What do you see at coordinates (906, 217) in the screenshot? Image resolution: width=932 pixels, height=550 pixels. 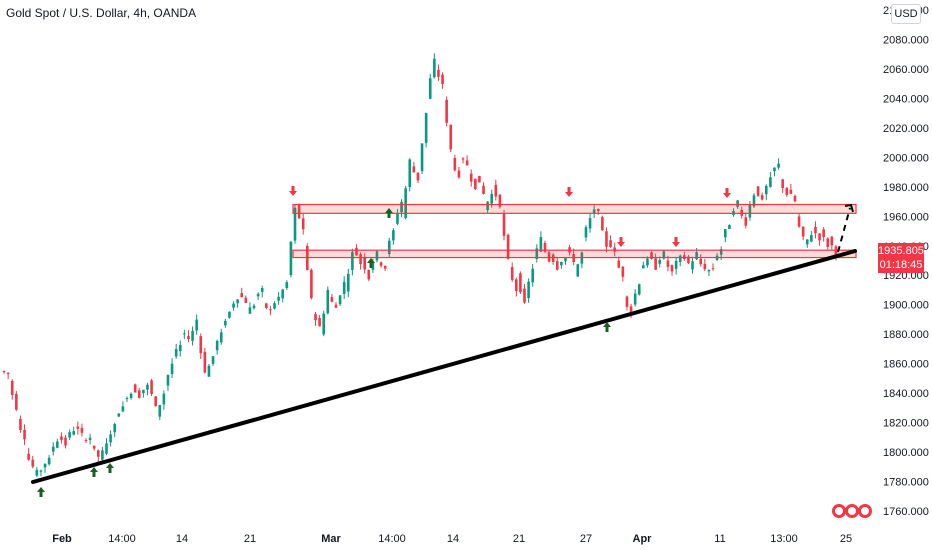 I see `price-tick-label: 1960.000` at bounding box center [906, 217].